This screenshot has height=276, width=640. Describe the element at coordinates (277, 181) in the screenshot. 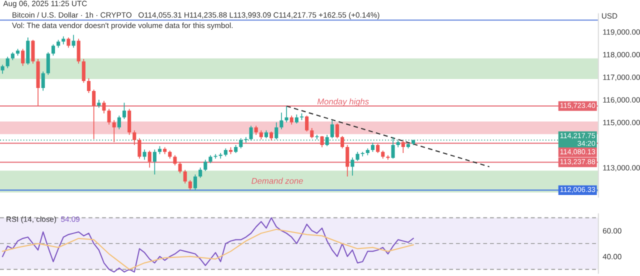

I see `band-label: Demand zone` at that location.